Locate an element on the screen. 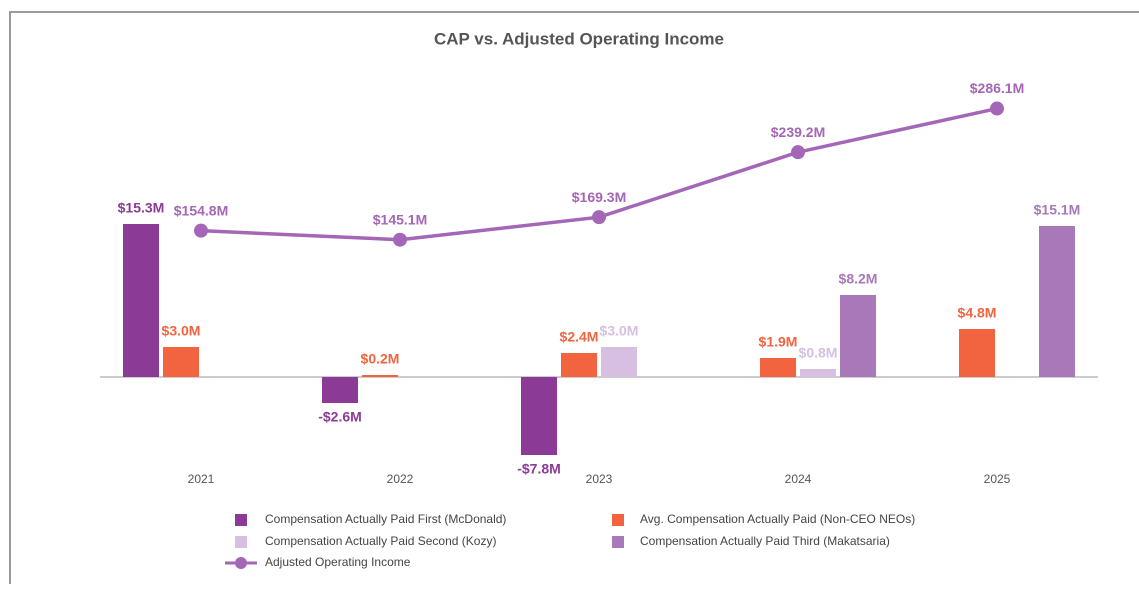 The width and height of the screenshot is (1139, 589). data-label: $1.9M is located at coordinates (778, 342).